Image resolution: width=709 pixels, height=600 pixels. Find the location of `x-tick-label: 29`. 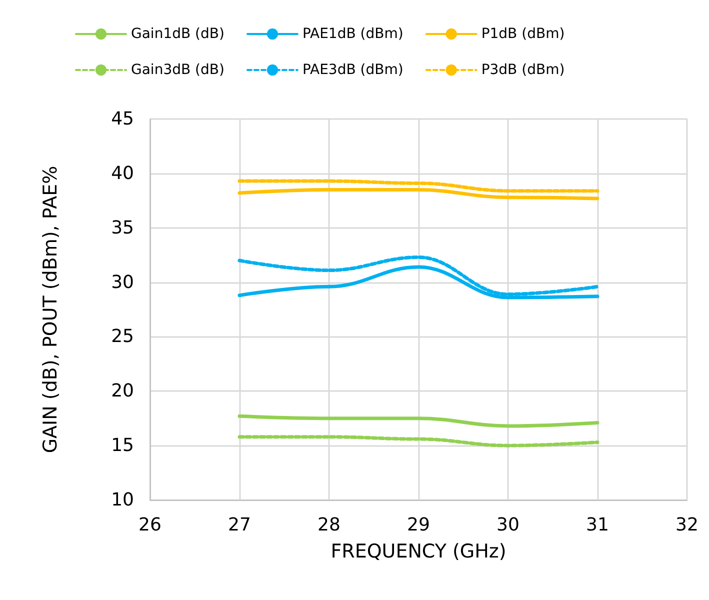

x-tick-label: 29 is located at coordinates (418, 525).